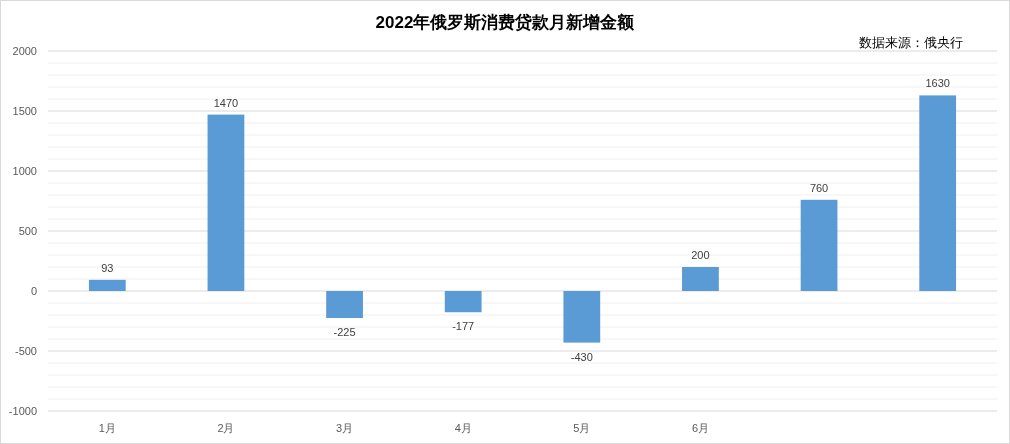  Describe the element at coordinates (27, 231) in the screenshot. I see `y-tick-label: 500` at that location.